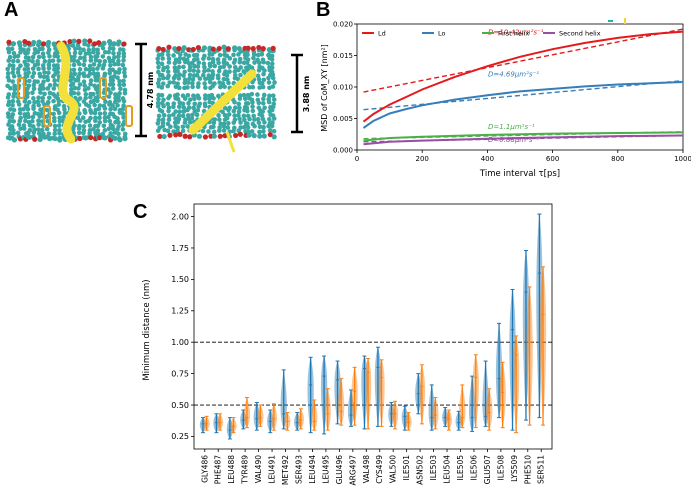  What do you see at coordinates (180, 436) in the screenshot?
I see `y-tick-label: 0.25` at bounding box center [180, 436].